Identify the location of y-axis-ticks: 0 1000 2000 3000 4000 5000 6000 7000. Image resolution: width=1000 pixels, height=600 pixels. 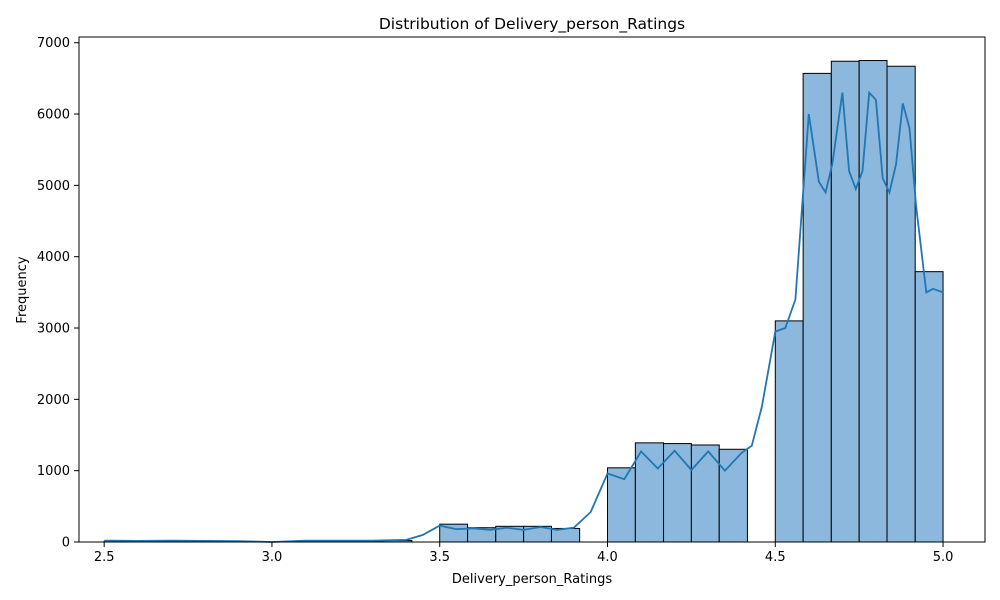
(58, 293).